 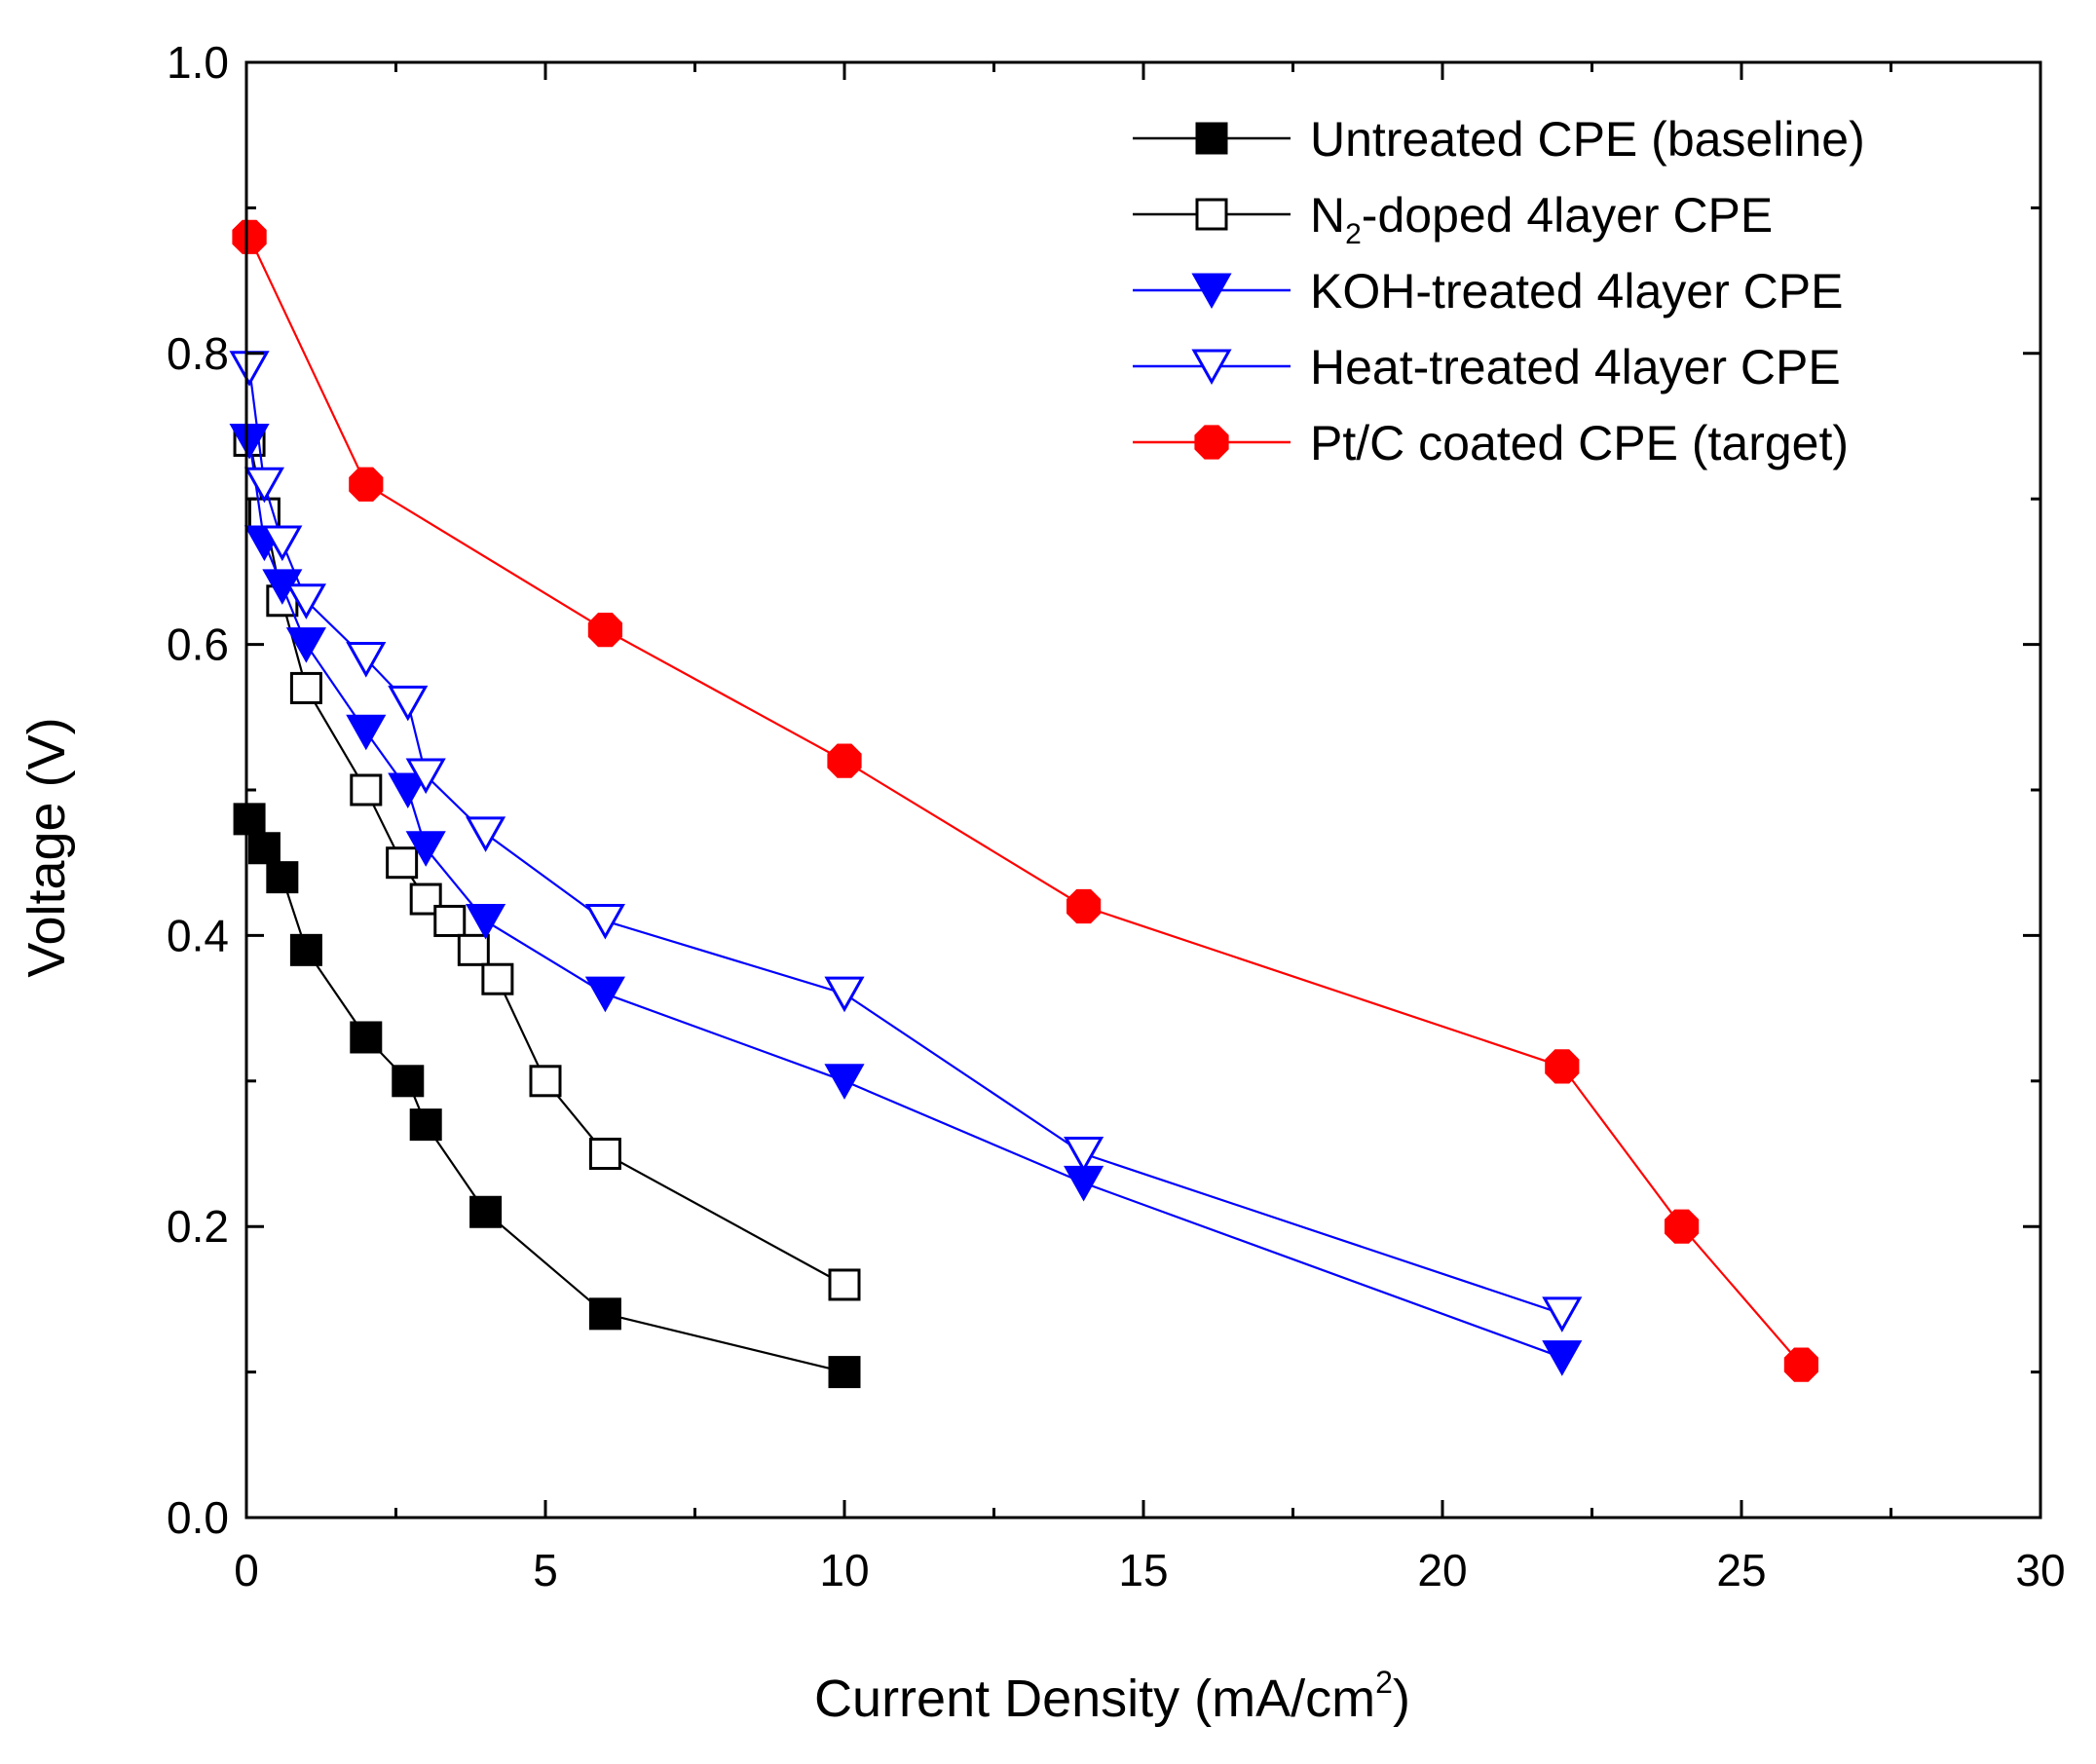 I want to click on legend-entry-4: Heat-treated 4layer CPE, so click(x=1487, y=367).